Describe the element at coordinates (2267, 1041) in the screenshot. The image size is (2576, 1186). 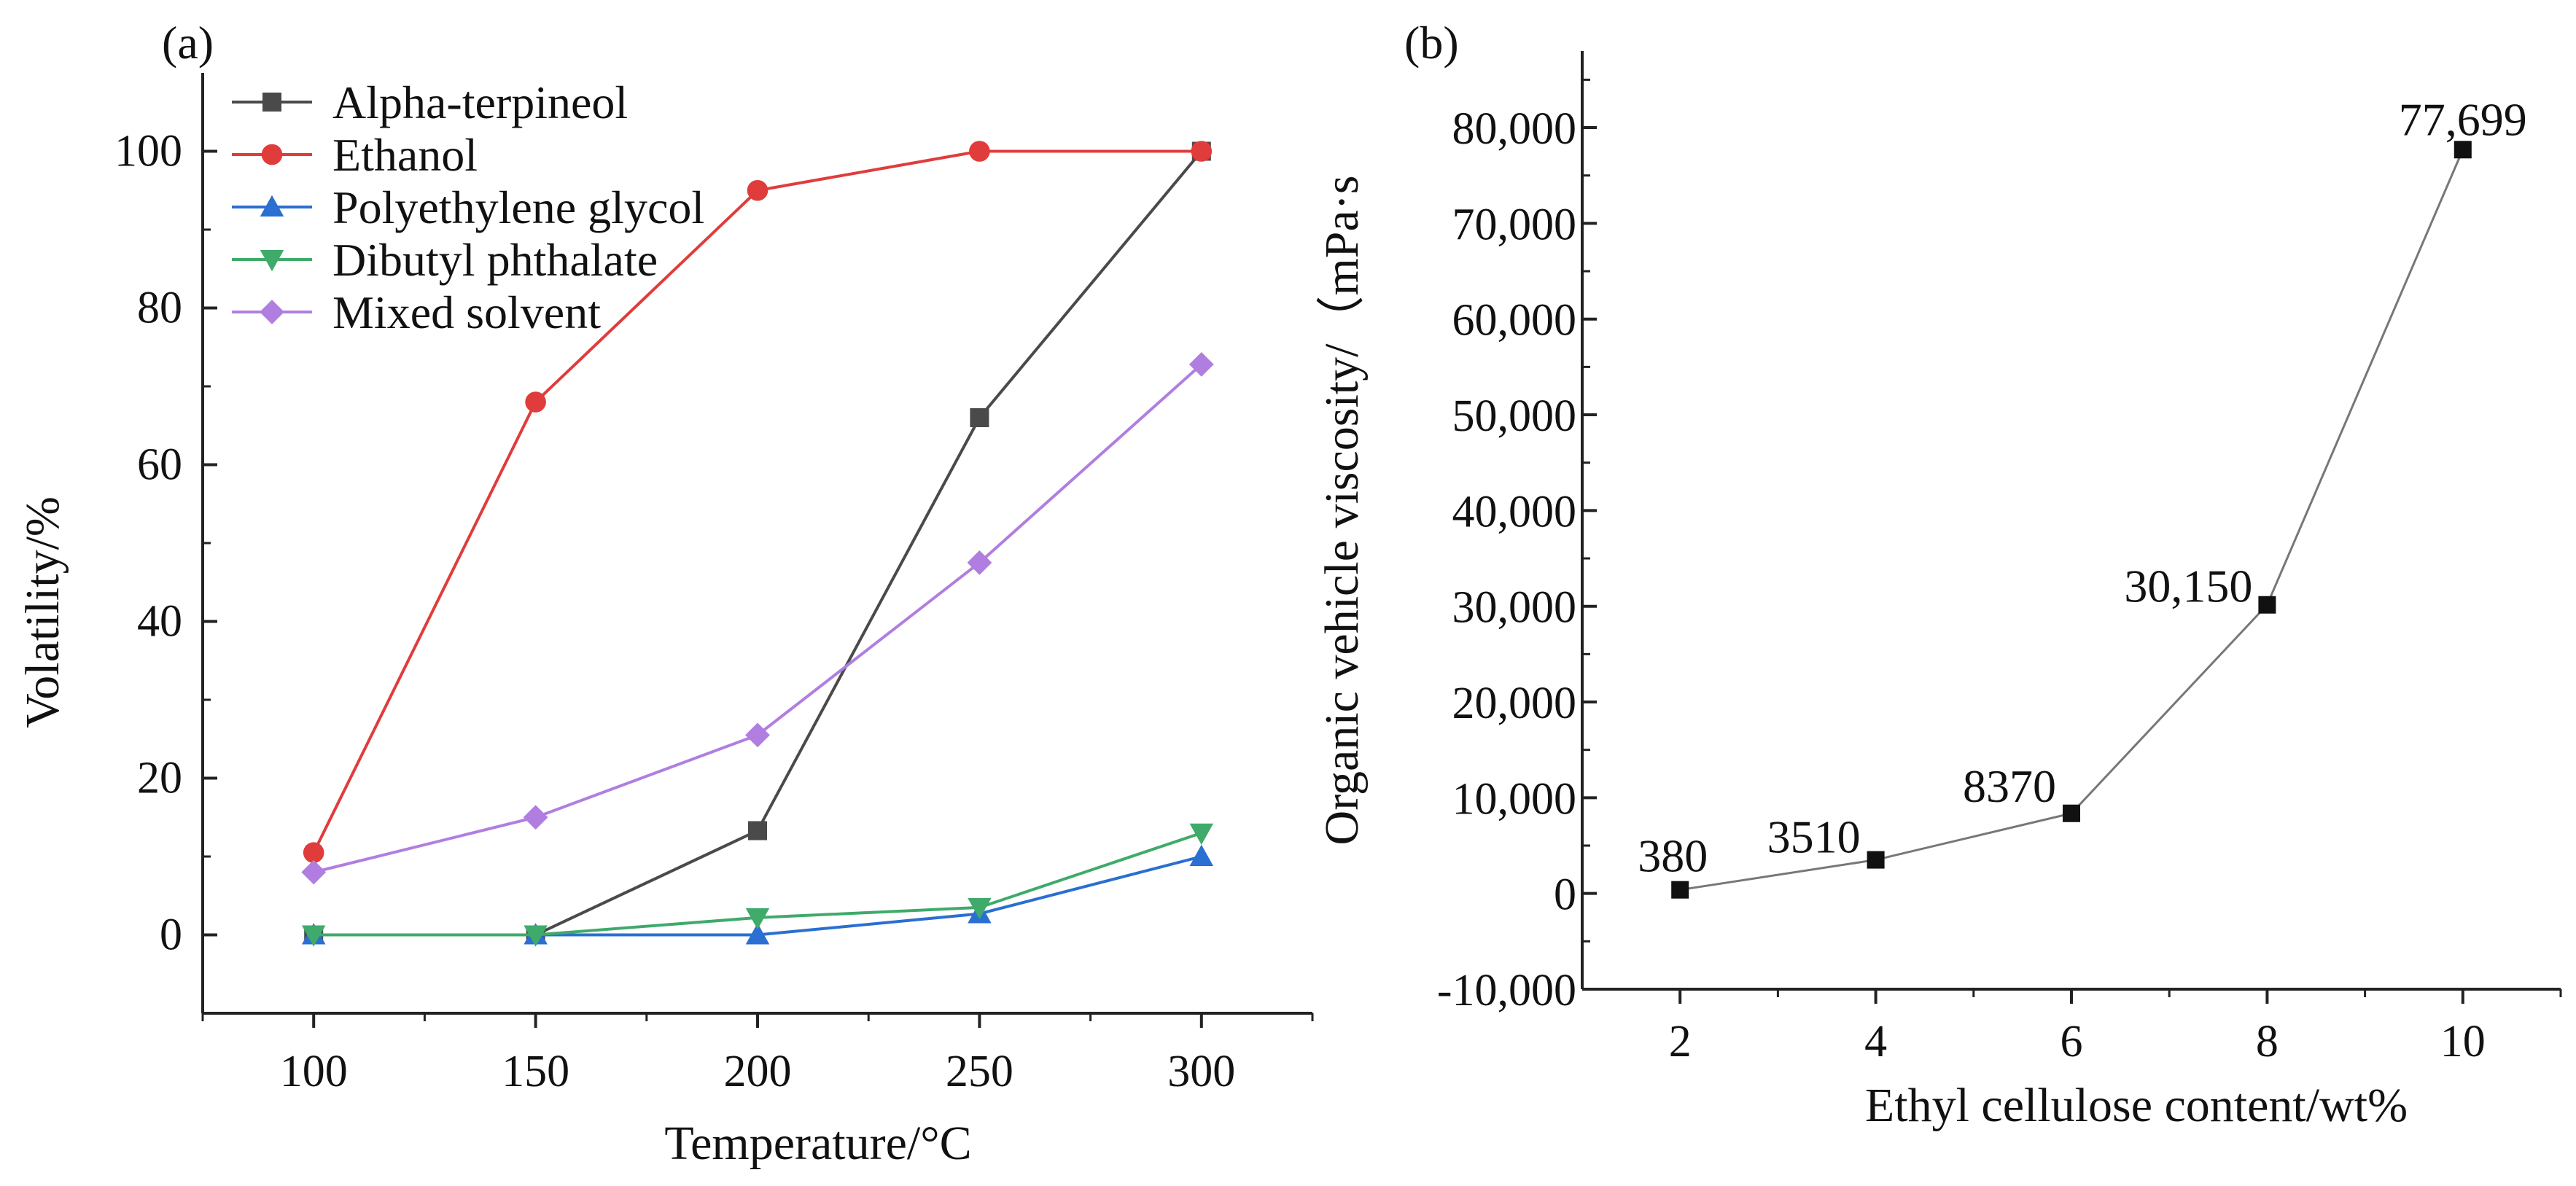
I see `panel-b-x-tick-label: 8` at that location.